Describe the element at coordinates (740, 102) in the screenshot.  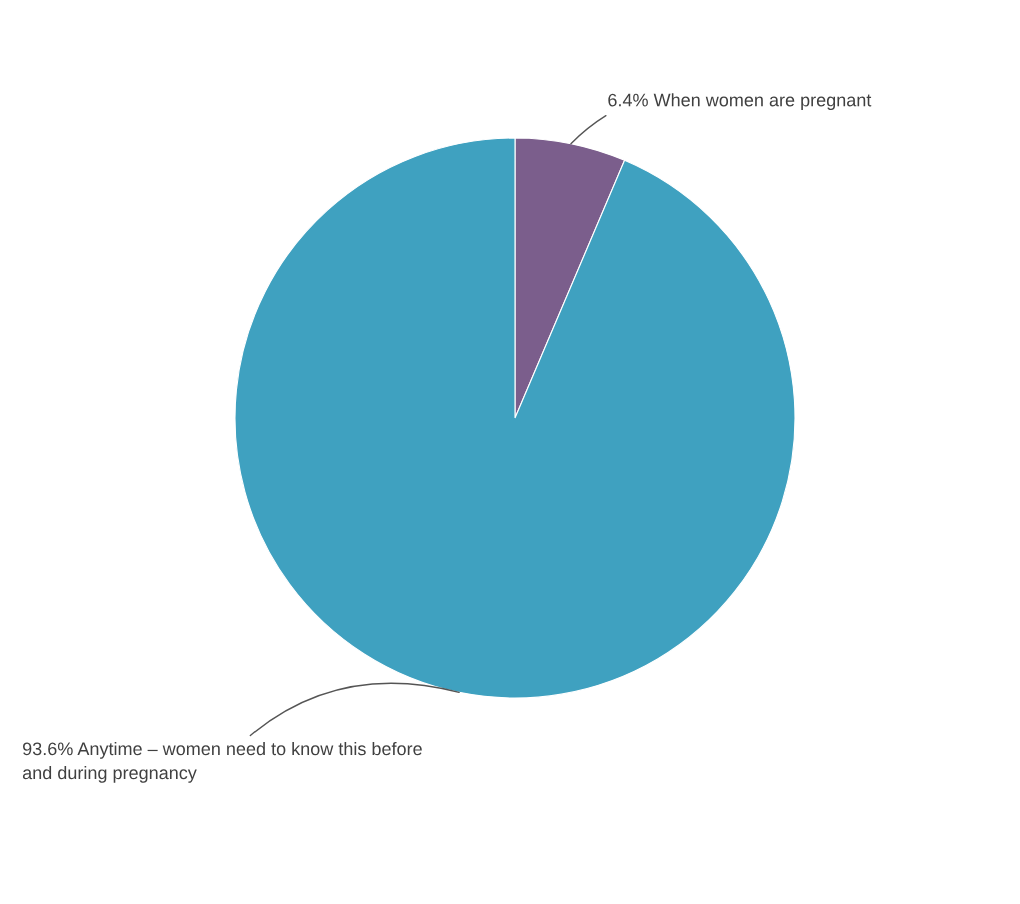
I see `slice-label: 6.4% When women are pregnant` at that location.